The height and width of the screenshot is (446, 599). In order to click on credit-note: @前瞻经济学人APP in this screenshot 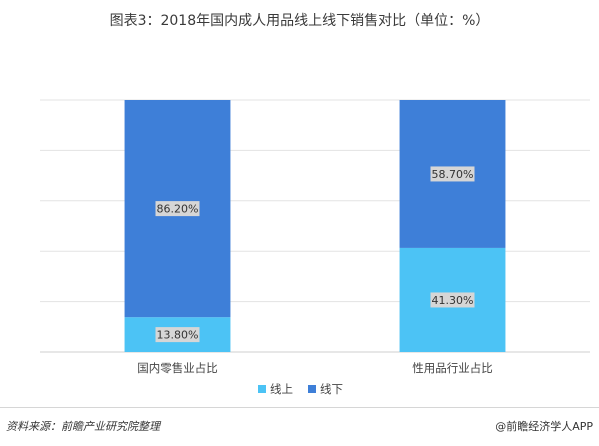, I will do `click(544, 426)`.